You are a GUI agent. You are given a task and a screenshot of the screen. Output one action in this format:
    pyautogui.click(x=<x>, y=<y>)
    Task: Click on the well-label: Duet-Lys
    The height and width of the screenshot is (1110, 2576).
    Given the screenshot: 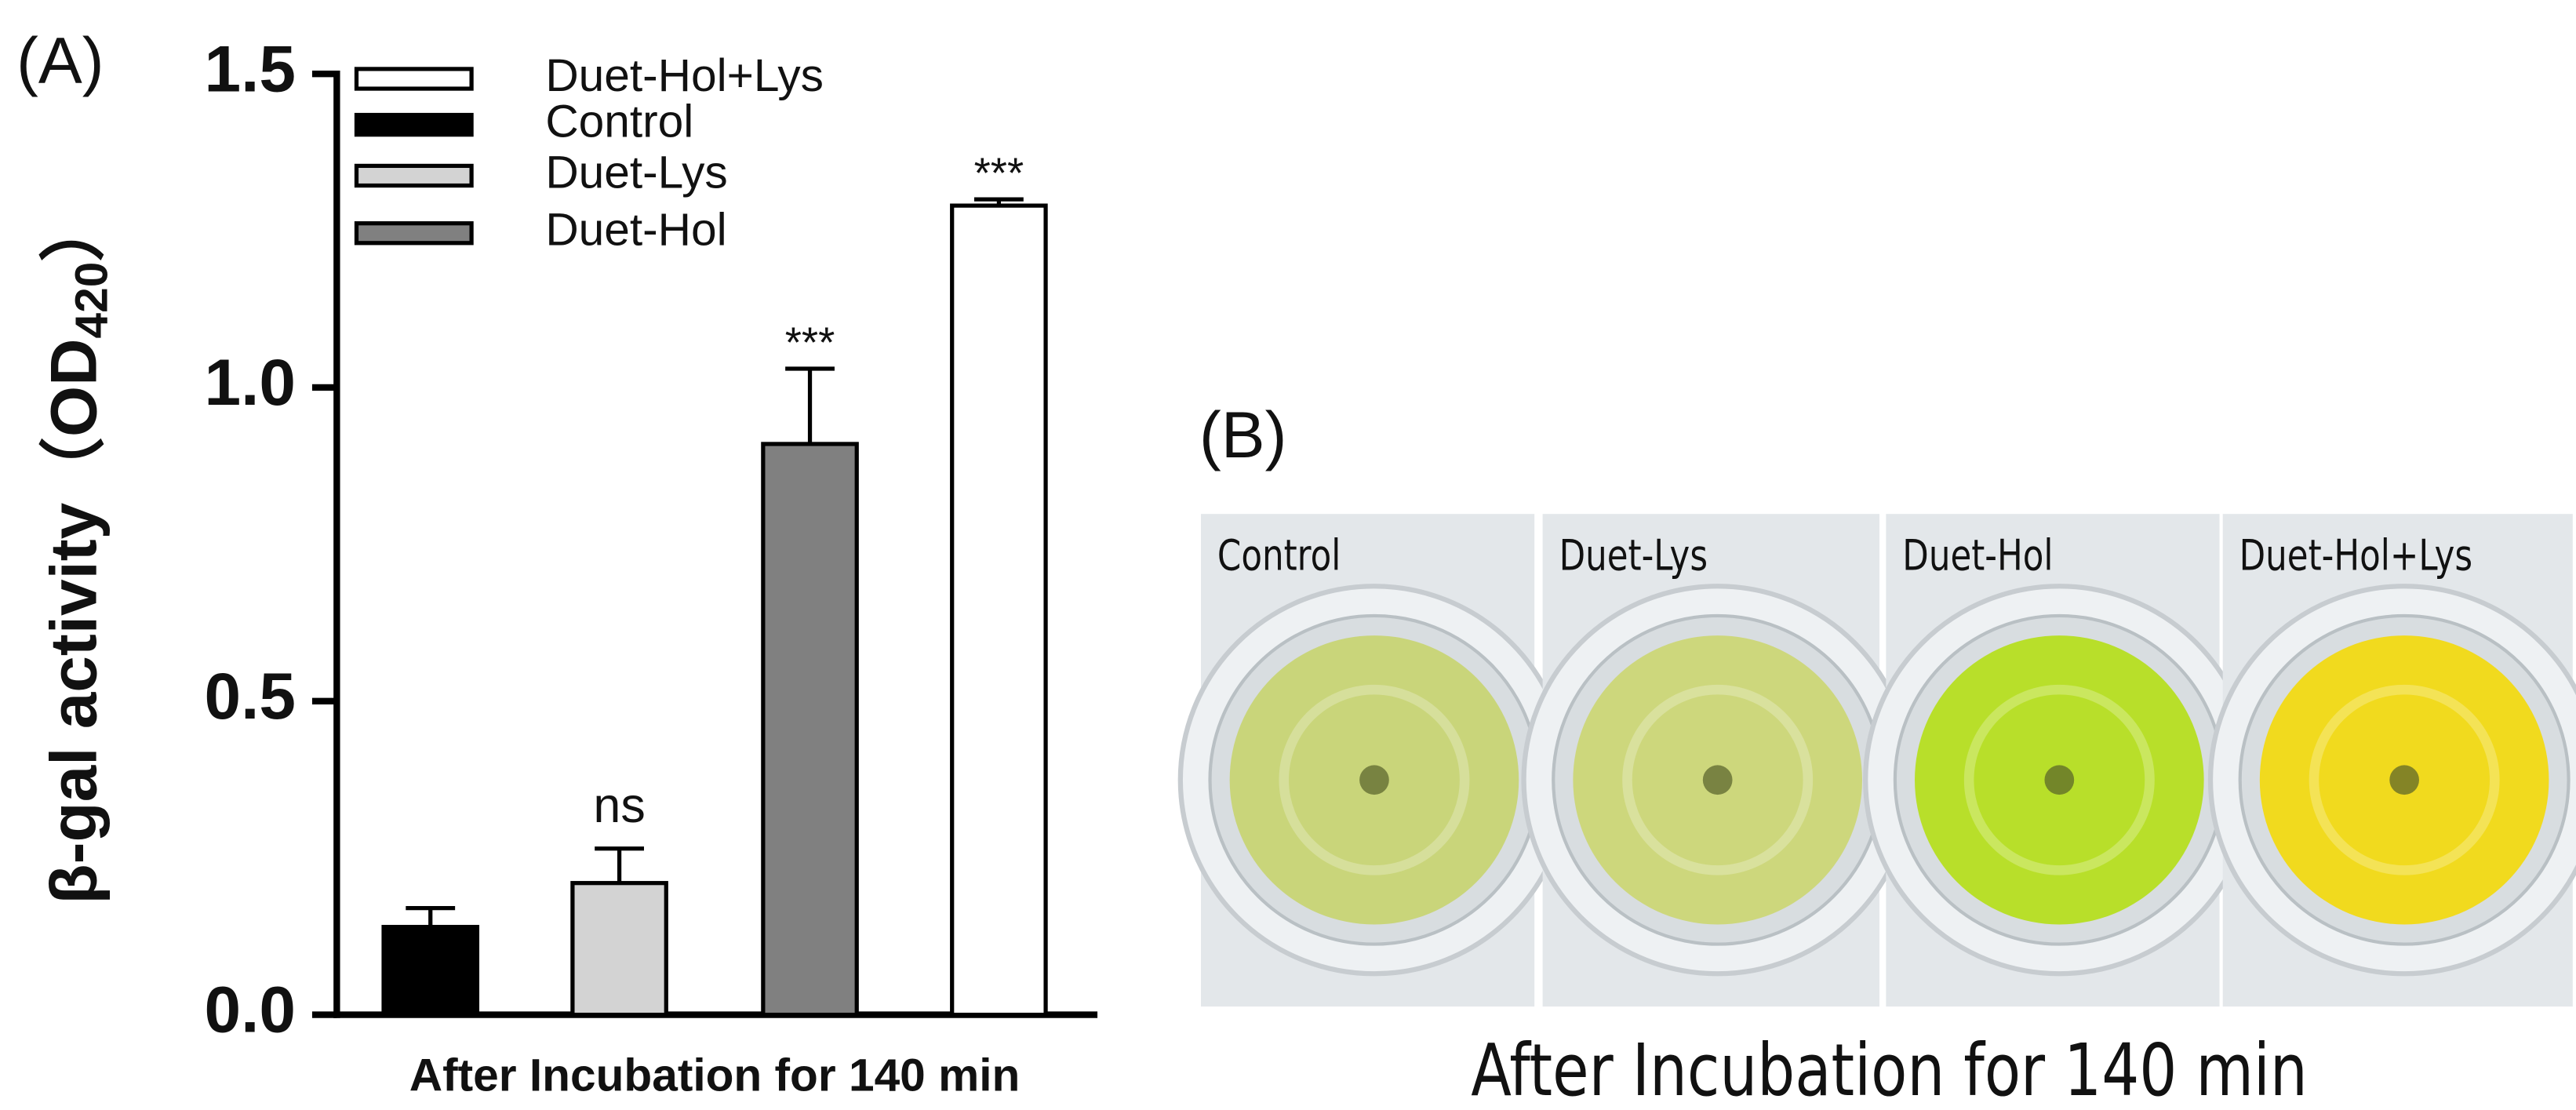 What is the action you would take?
    pyautogui.click(x=1634, y=555)
    